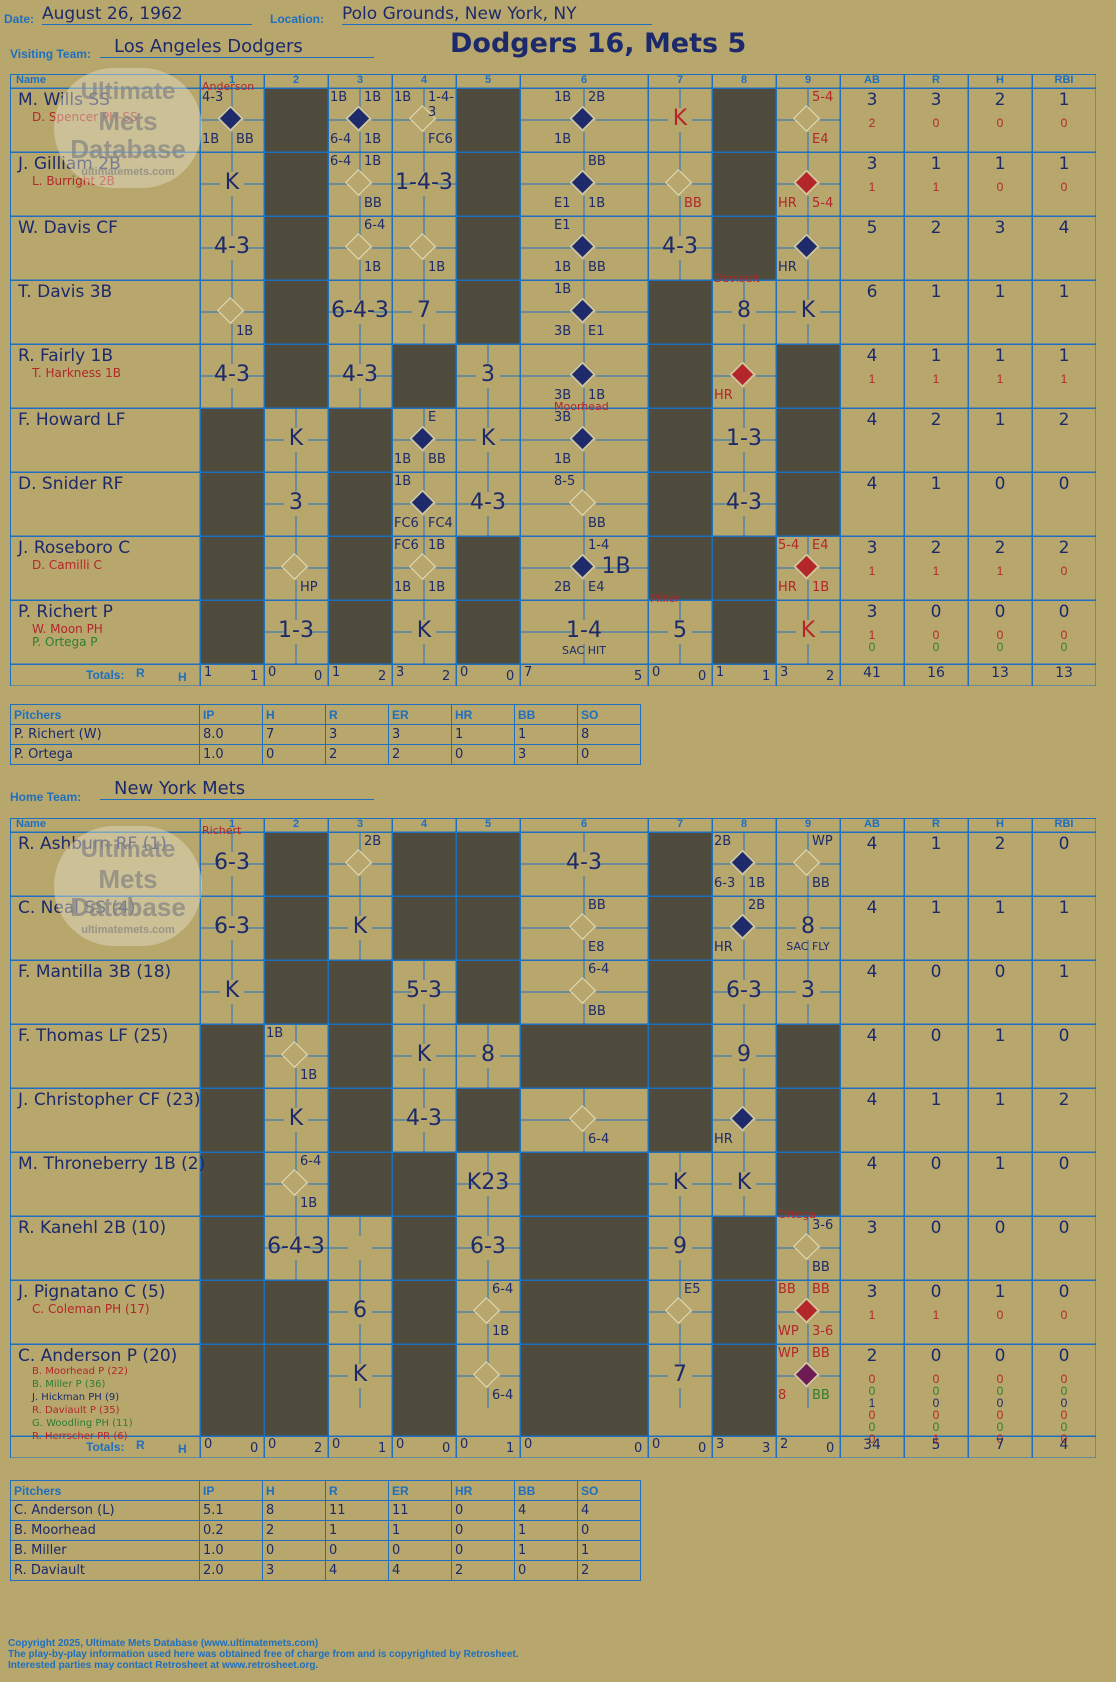  Describe the element at coordinates (744, 376) in the screenshot. I see `play-cell: HR` at that location.